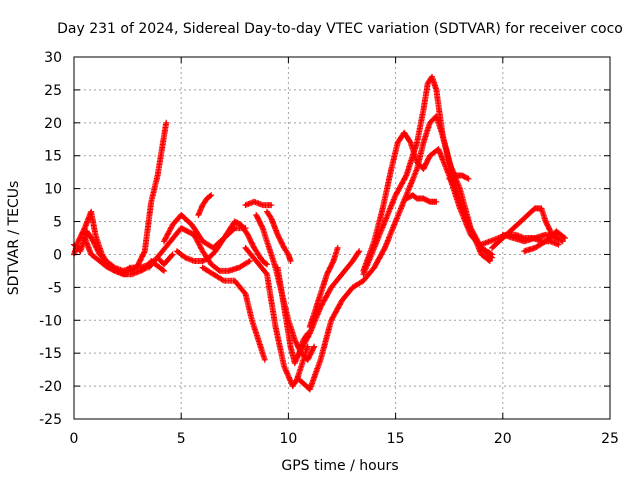 This screenshot has width=640, height=480. What do you see at coordinates (53, 157) in the screenshot?
I see `y-tick-label: 15` at bounding box center [53, 157].